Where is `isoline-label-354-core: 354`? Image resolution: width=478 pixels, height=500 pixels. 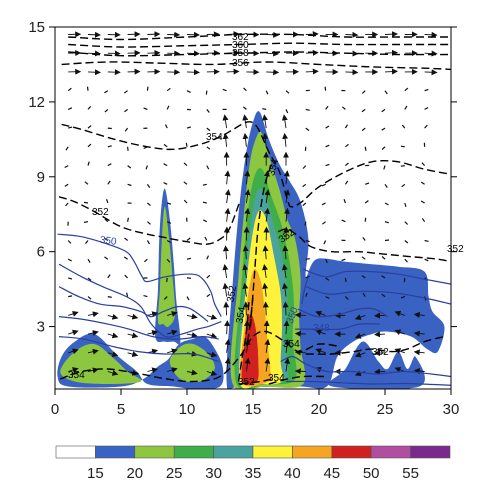
isoline-label-354-core: 354 is located at coordinates (273, 167).